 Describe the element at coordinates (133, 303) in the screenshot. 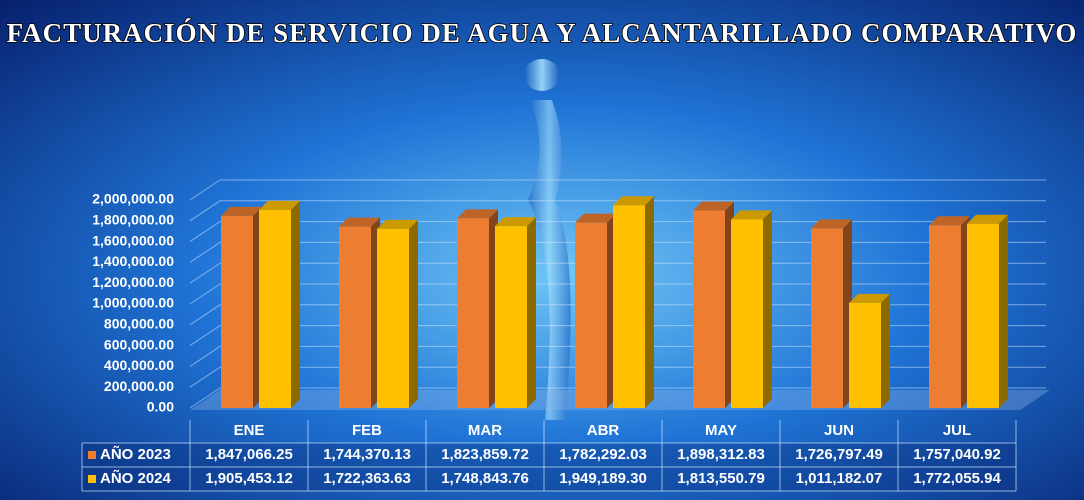

I see `y-tick-label: 1,000,000.00` at that location.